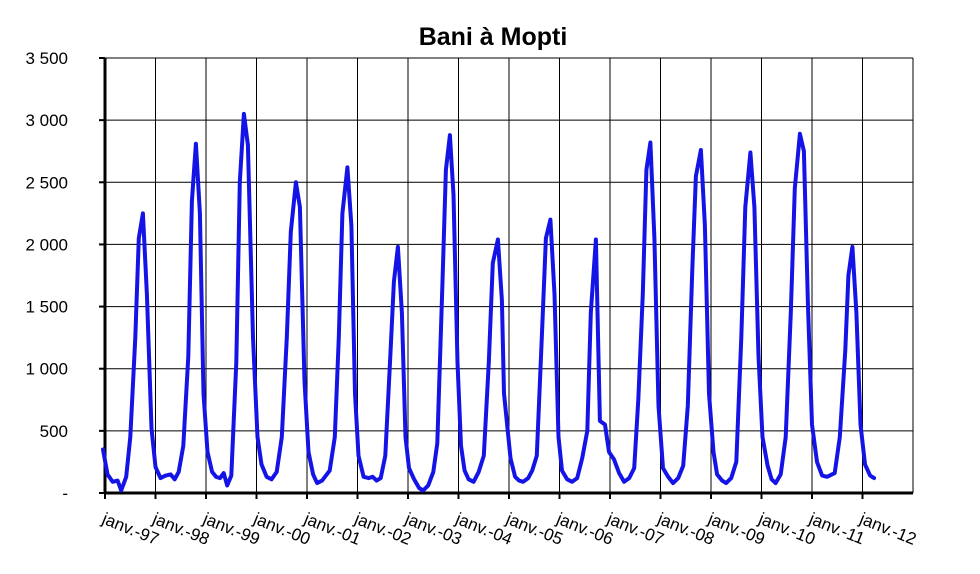 Image resolution: width=980 pixels, height=574 pixels. Describe the element at coordinates (281, 529) in the screenshot. I see `x-tick-label: janv.-00` at that location.